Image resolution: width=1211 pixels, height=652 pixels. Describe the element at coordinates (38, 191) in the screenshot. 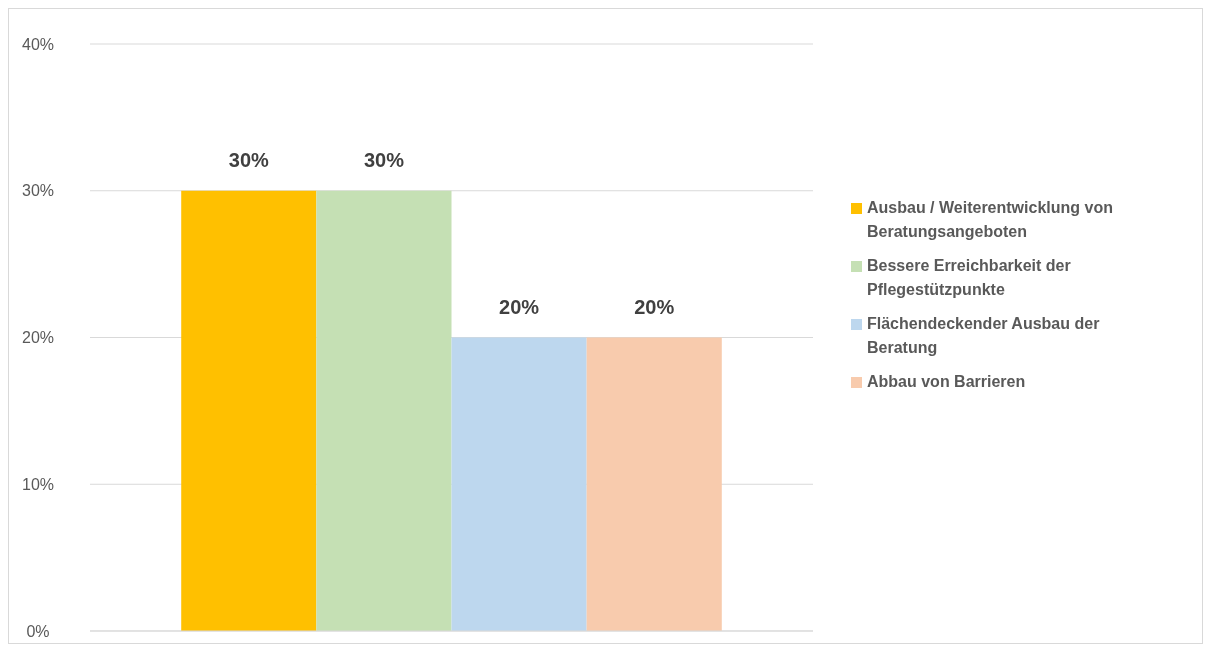

I see `y-tick-label: 30%` at that location.